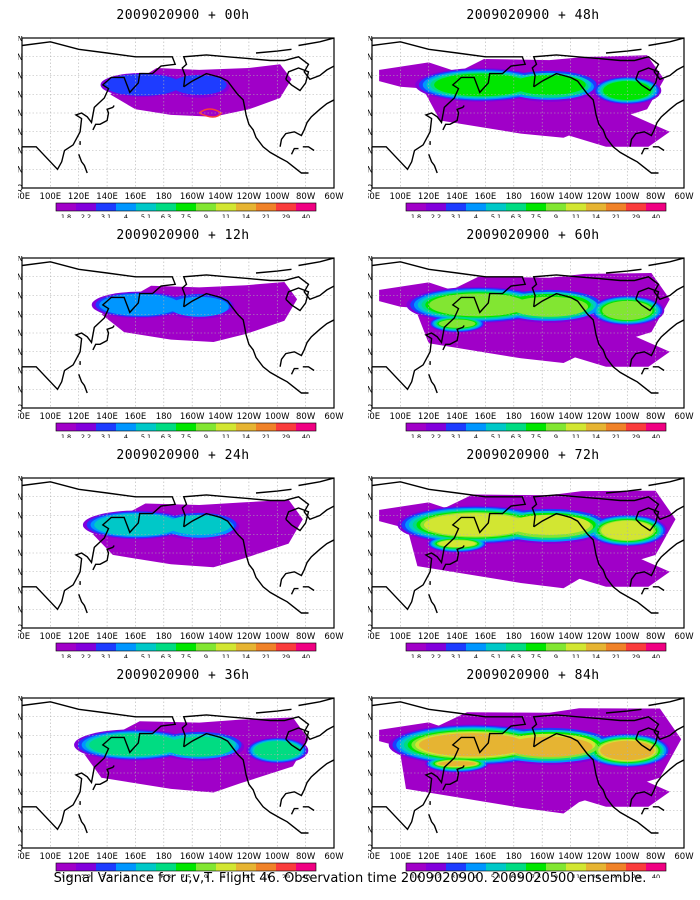  I want to click on panel-title: 2009020900 + 60h, so click(533, 235).